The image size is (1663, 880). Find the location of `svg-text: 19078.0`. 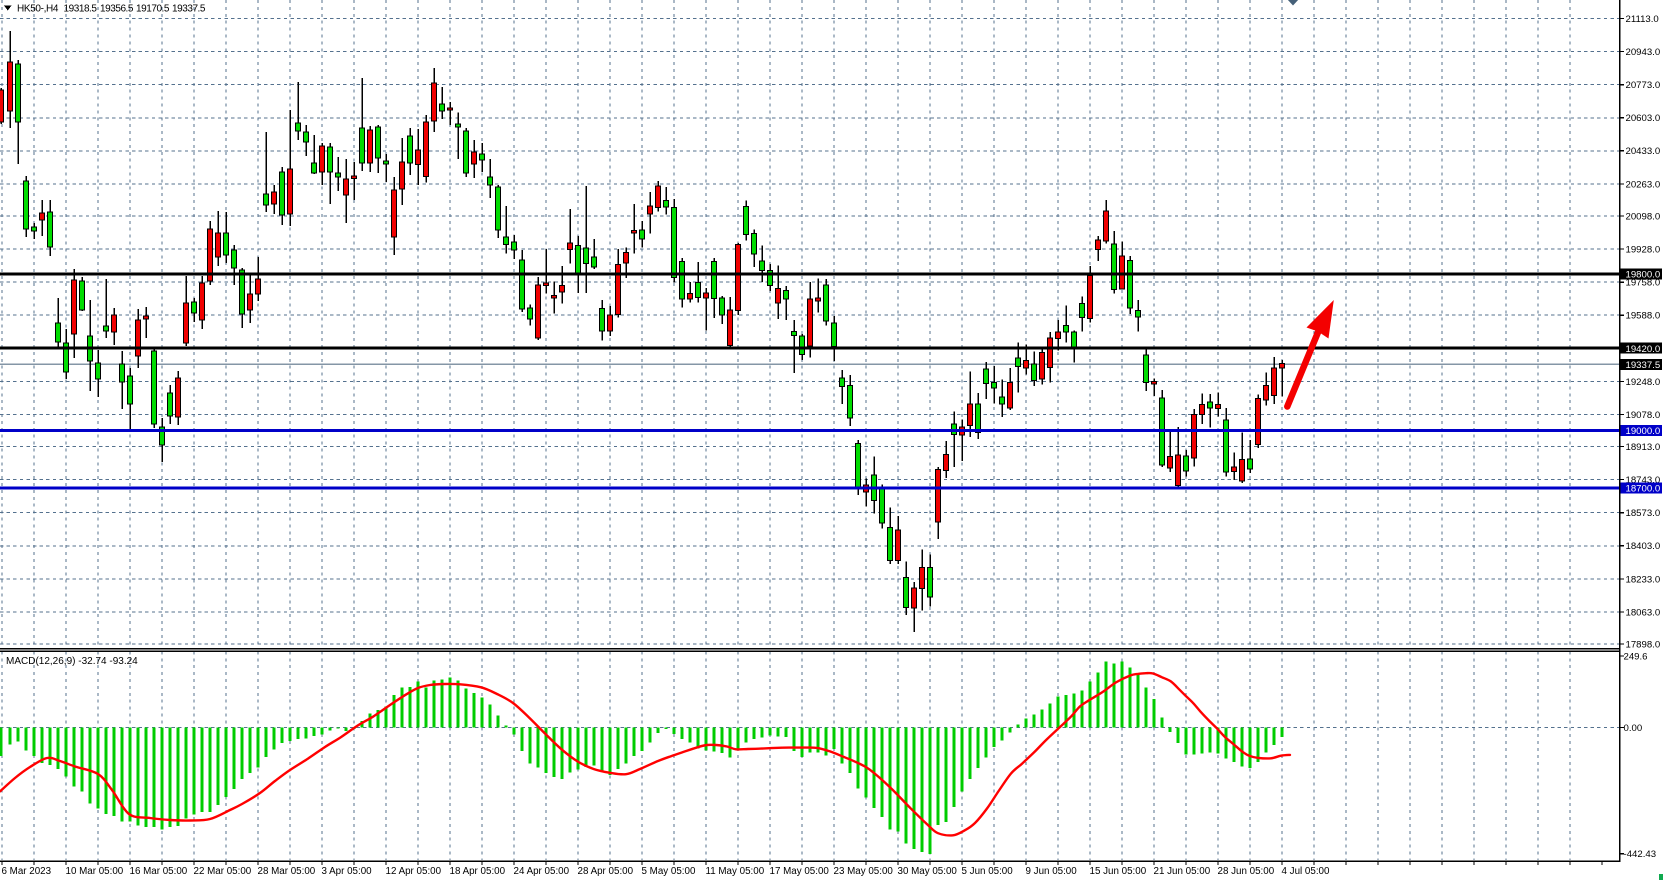

svg-text: 19078.0 is located at coordinates (1643, 415).